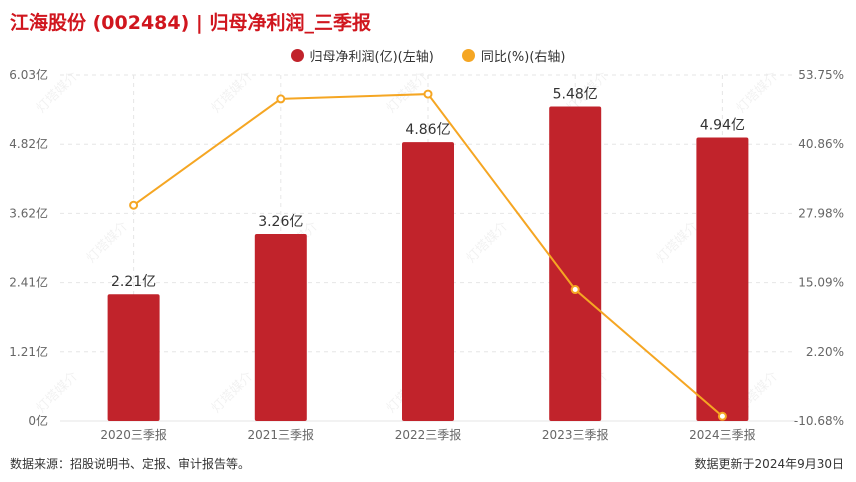 The image size is (856, 482). What do you see at coordinates (133, 357) in the screenshot?
I see `bar-2020三季报` at bounding box center [133, 357].